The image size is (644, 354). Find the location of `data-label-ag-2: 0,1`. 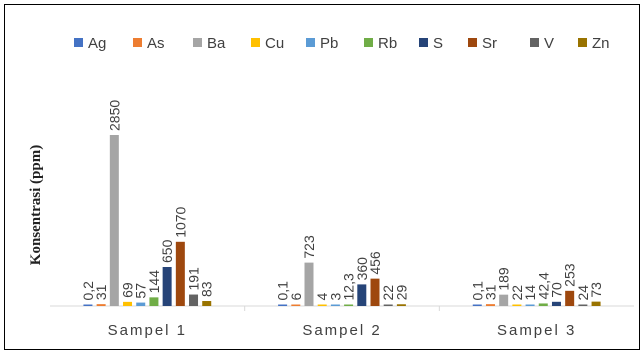

data-label-ag-2: 0,1 is located at coordinates (283, 291).